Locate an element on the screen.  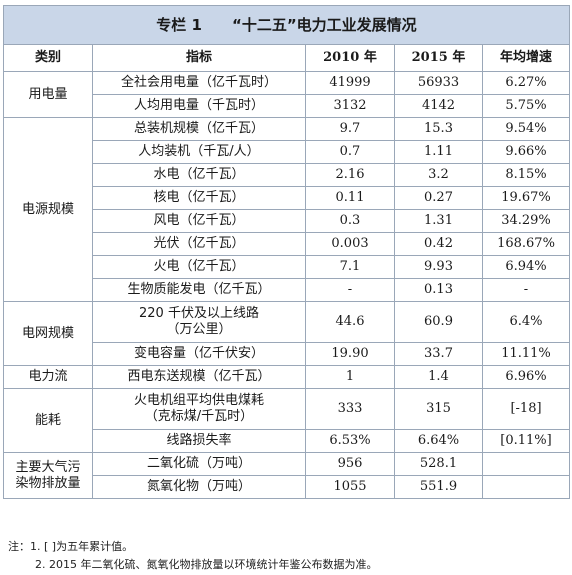
value-2010-cell: 0.7 is located at coordinates (350, 152).